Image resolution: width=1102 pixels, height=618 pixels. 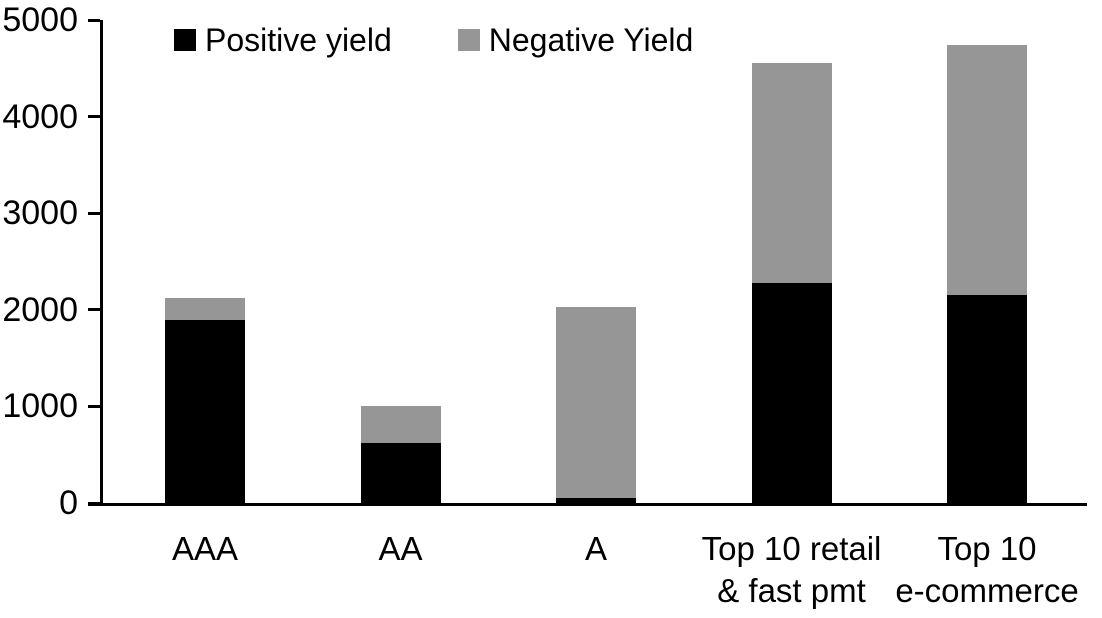 I want to click on legend-swatch-negative-yield, so click(x=468, y=40).